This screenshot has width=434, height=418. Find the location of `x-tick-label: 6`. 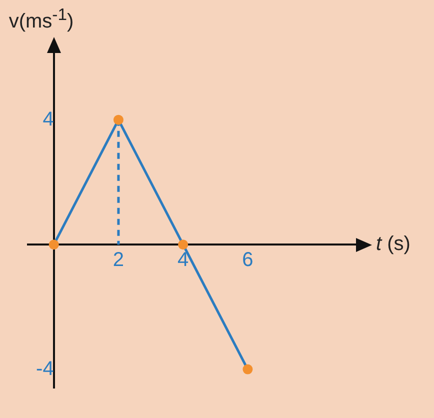

x-tick-label: 6 is located at coordinates (248, 260).